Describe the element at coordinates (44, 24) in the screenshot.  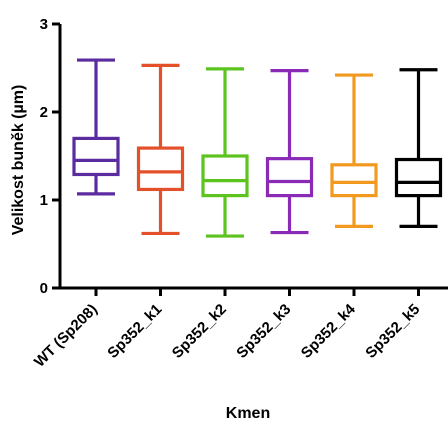
I see `y-tick-label: 3` at that location.